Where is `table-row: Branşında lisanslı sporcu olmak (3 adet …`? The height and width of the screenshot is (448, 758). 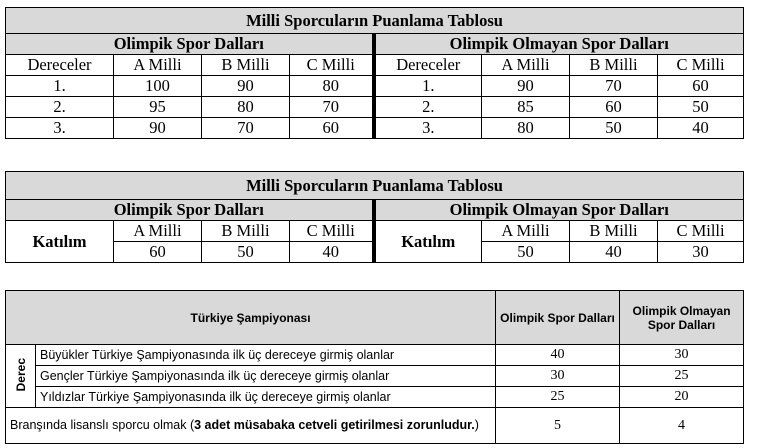 table-row: Branşında lisanslı sporcu olmak (3 adet … is located at coordinates (374, 425).